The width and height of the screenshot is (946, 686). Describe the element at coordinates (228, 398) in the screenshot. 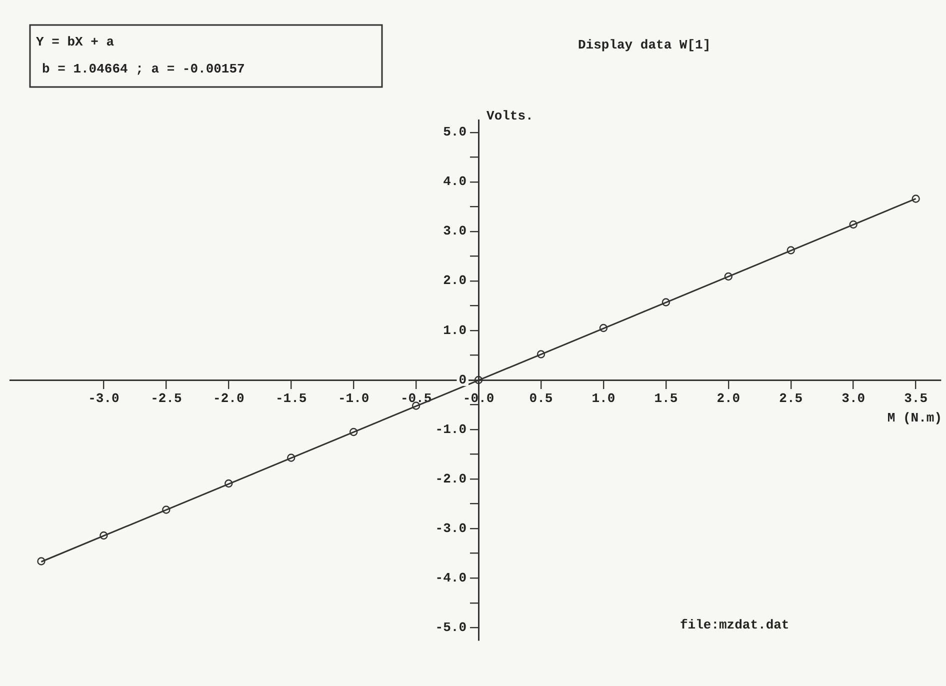

I see `x-tick-label: -2.0` at that location.